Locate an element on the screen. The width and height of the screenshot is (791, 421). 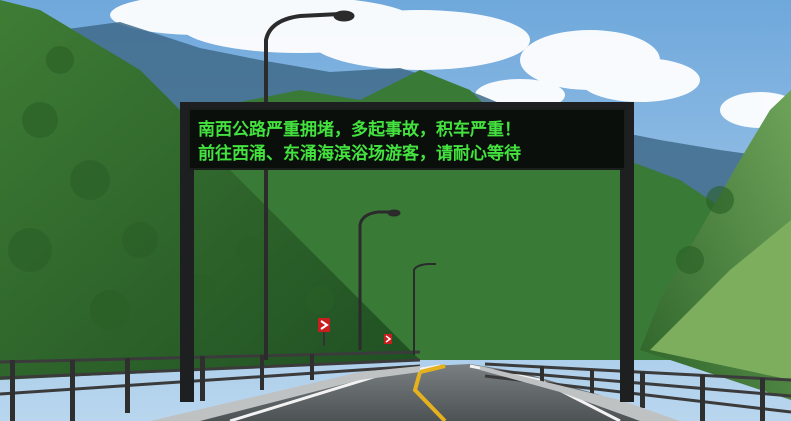
curb-left is located at coordinates (285, 393).